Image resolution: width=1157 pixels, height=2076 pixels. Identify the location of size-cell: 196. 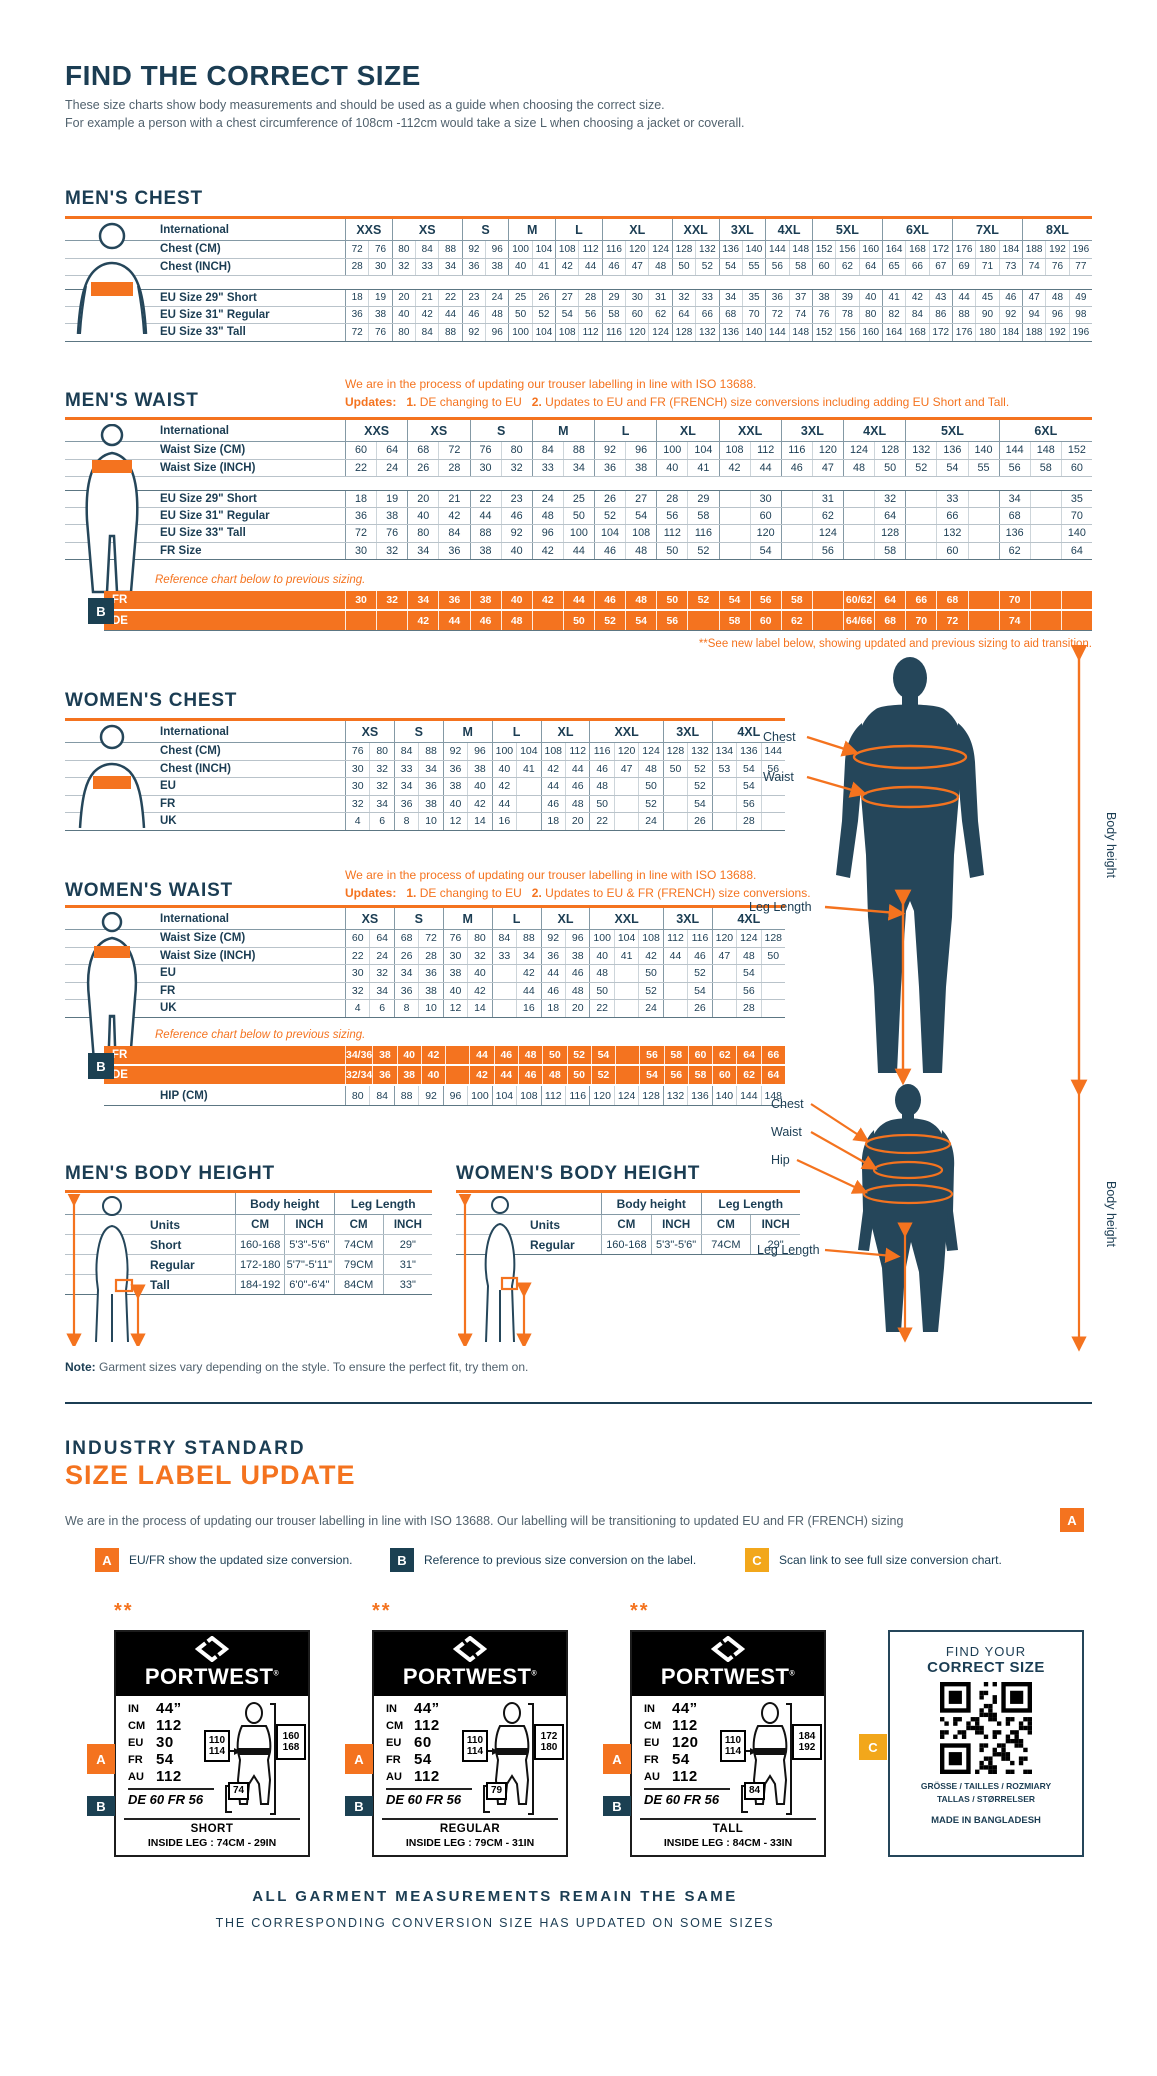
(1080, 249).